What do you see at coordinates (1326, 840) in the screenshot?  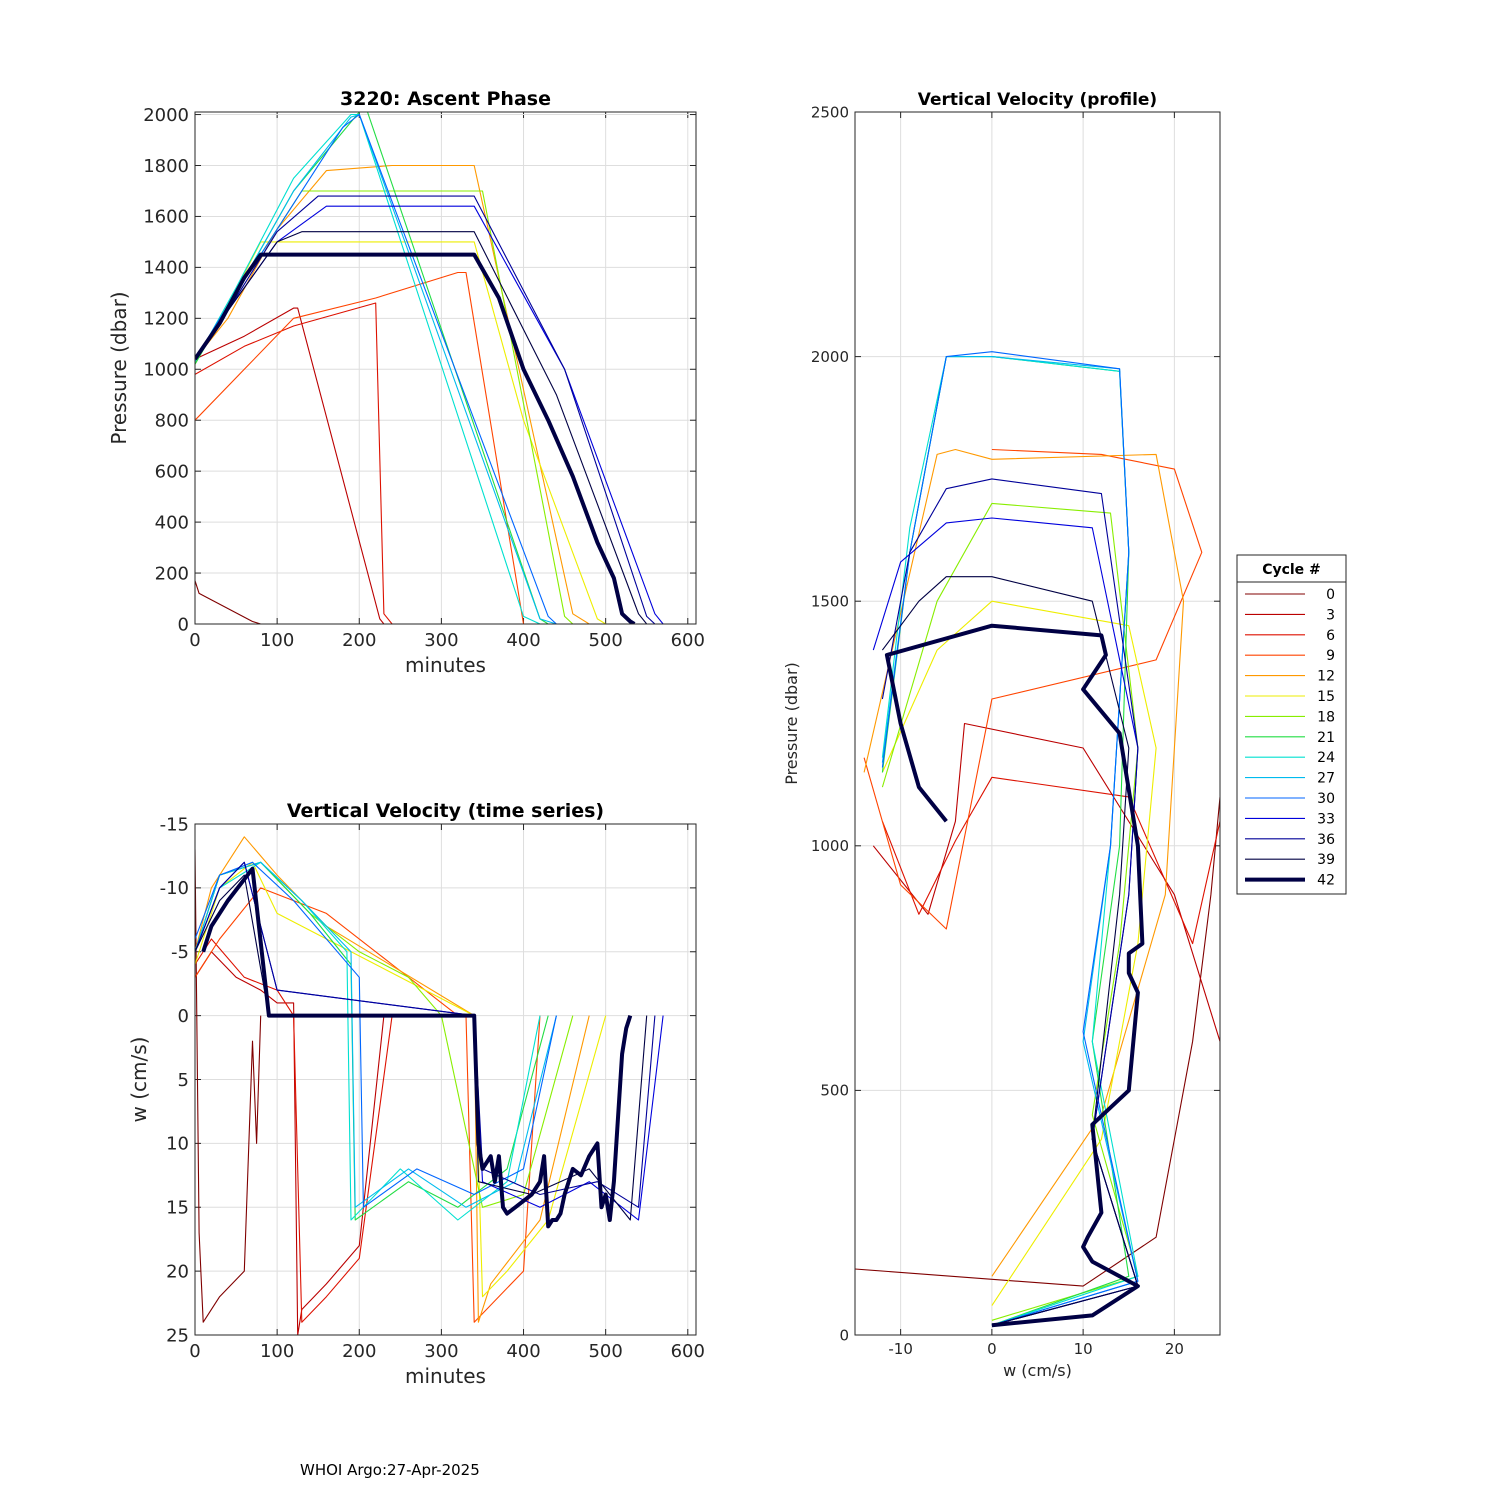 I see `legend-label-cycle-36: 36` at bounding box center [1326, 840].